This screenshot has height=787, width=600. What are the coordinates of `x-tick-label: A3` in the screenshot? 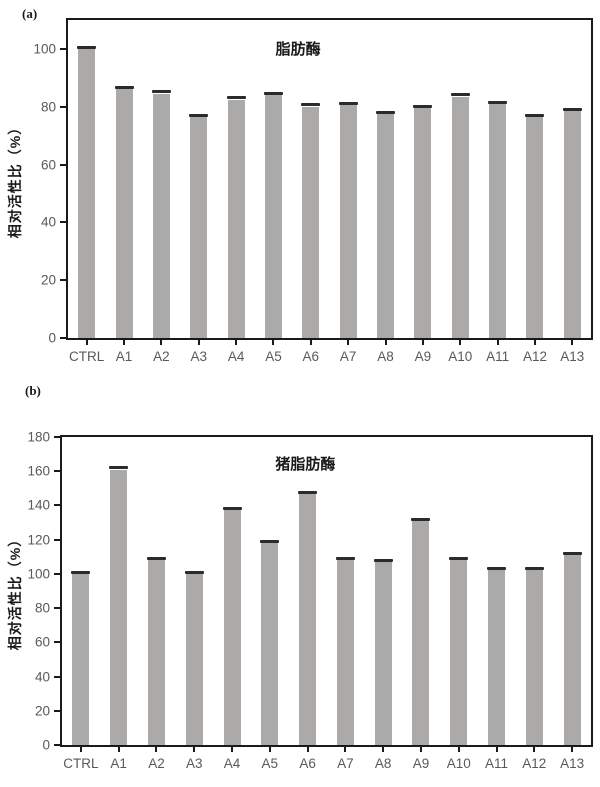 It's located at (199, 356).